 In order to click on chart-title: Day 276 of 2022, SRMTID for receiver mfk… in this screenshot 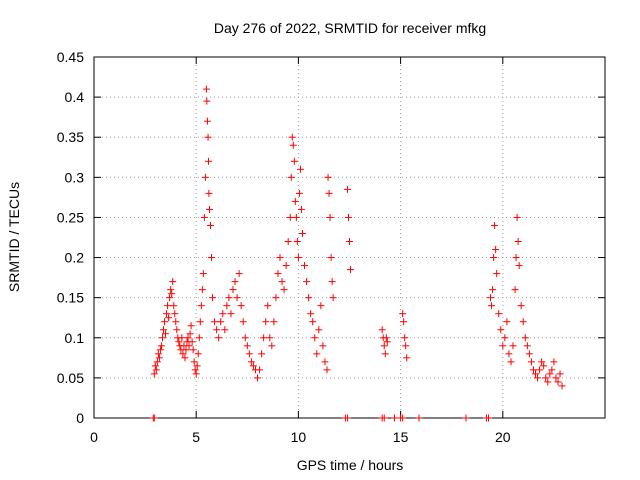, I will do `click(350, 28)`.